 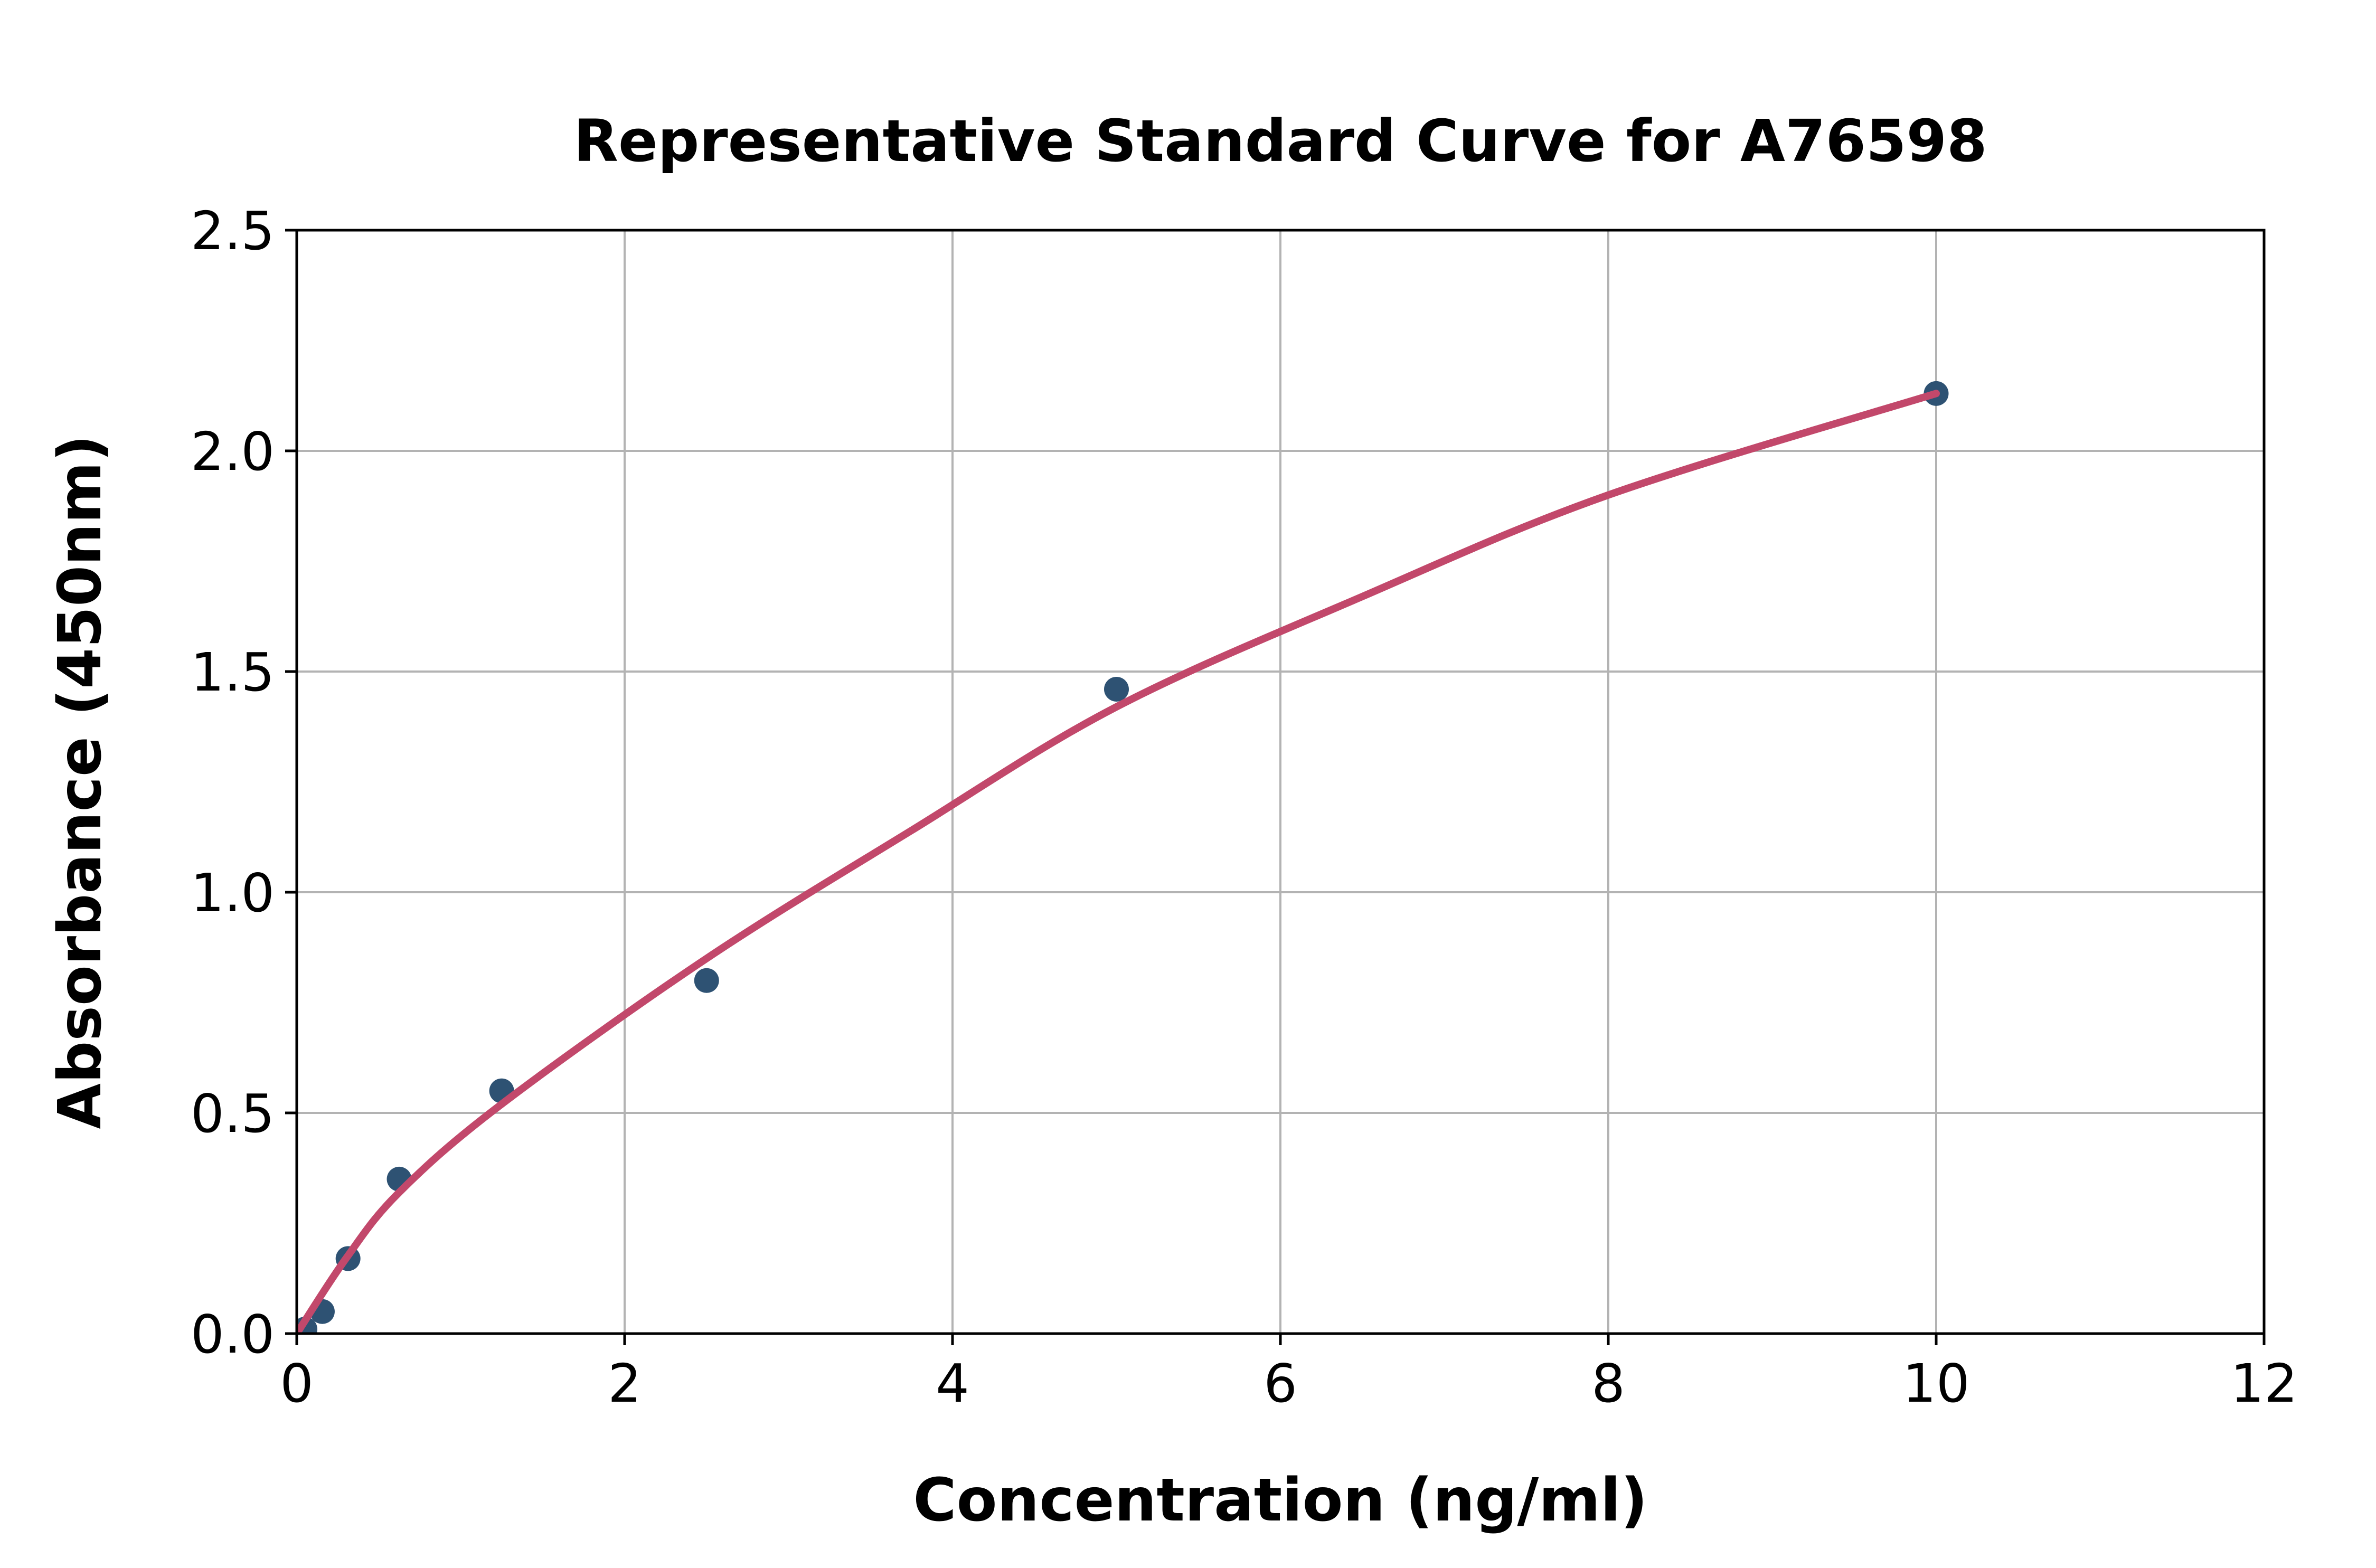 I want to click on y-tick-label: 0.0, so click(x=233, y=1334).